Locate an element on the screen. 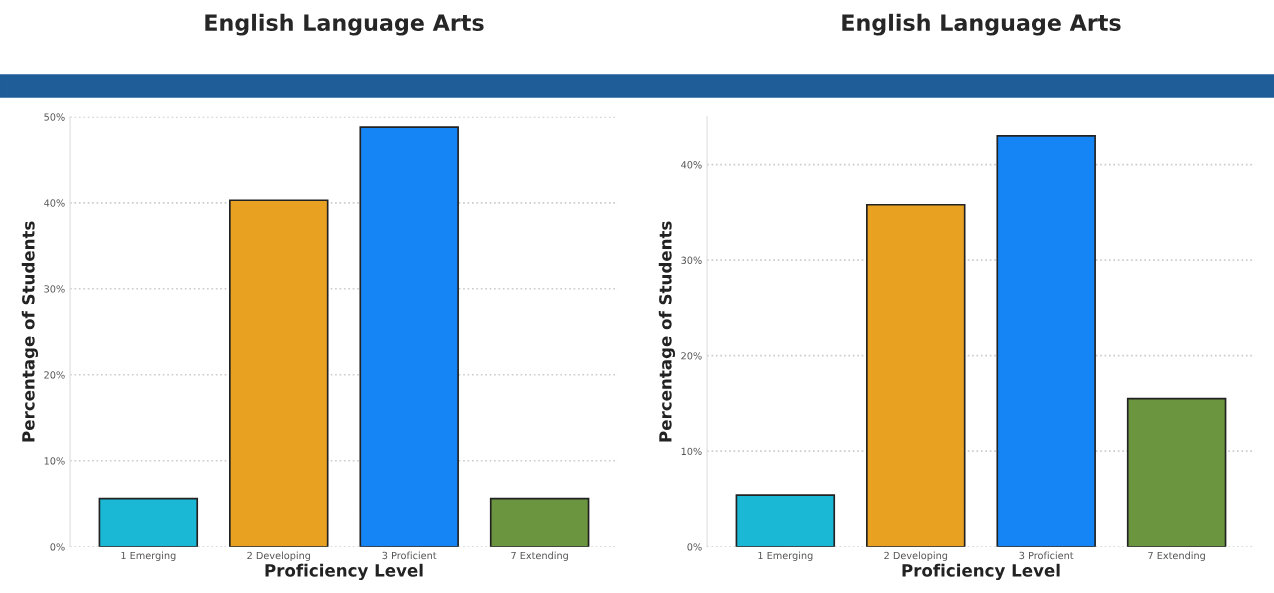  y-tick-label: 50% is located at coordinates (54, 117).